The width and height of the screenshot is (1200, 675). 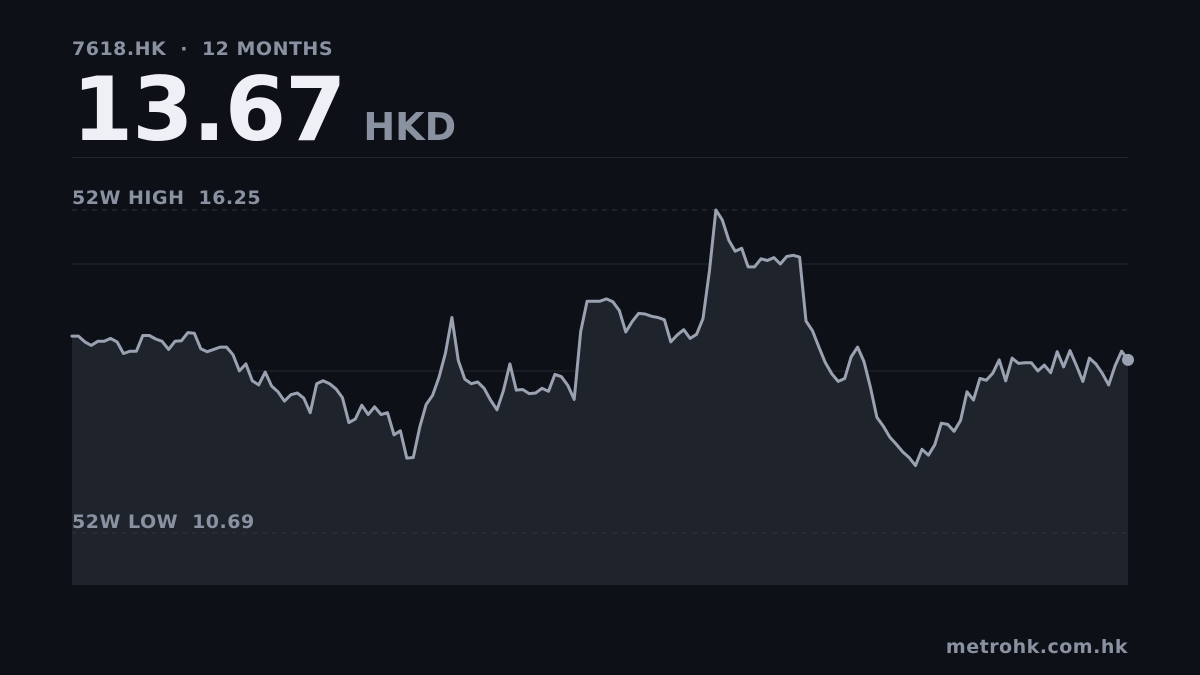 What do you see at coordinates (600, 157) in the screenshot?
I see `header-divider` at bounding box center [600, 157].